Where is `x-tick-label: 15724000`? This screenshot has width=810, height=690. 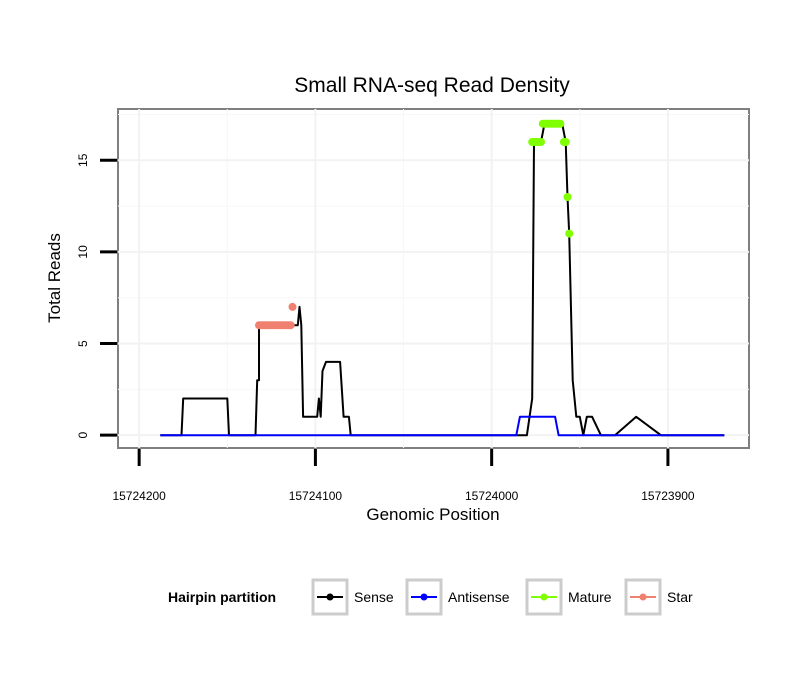 x-tick-label: 15724000 is located at coordinates (492, 496).